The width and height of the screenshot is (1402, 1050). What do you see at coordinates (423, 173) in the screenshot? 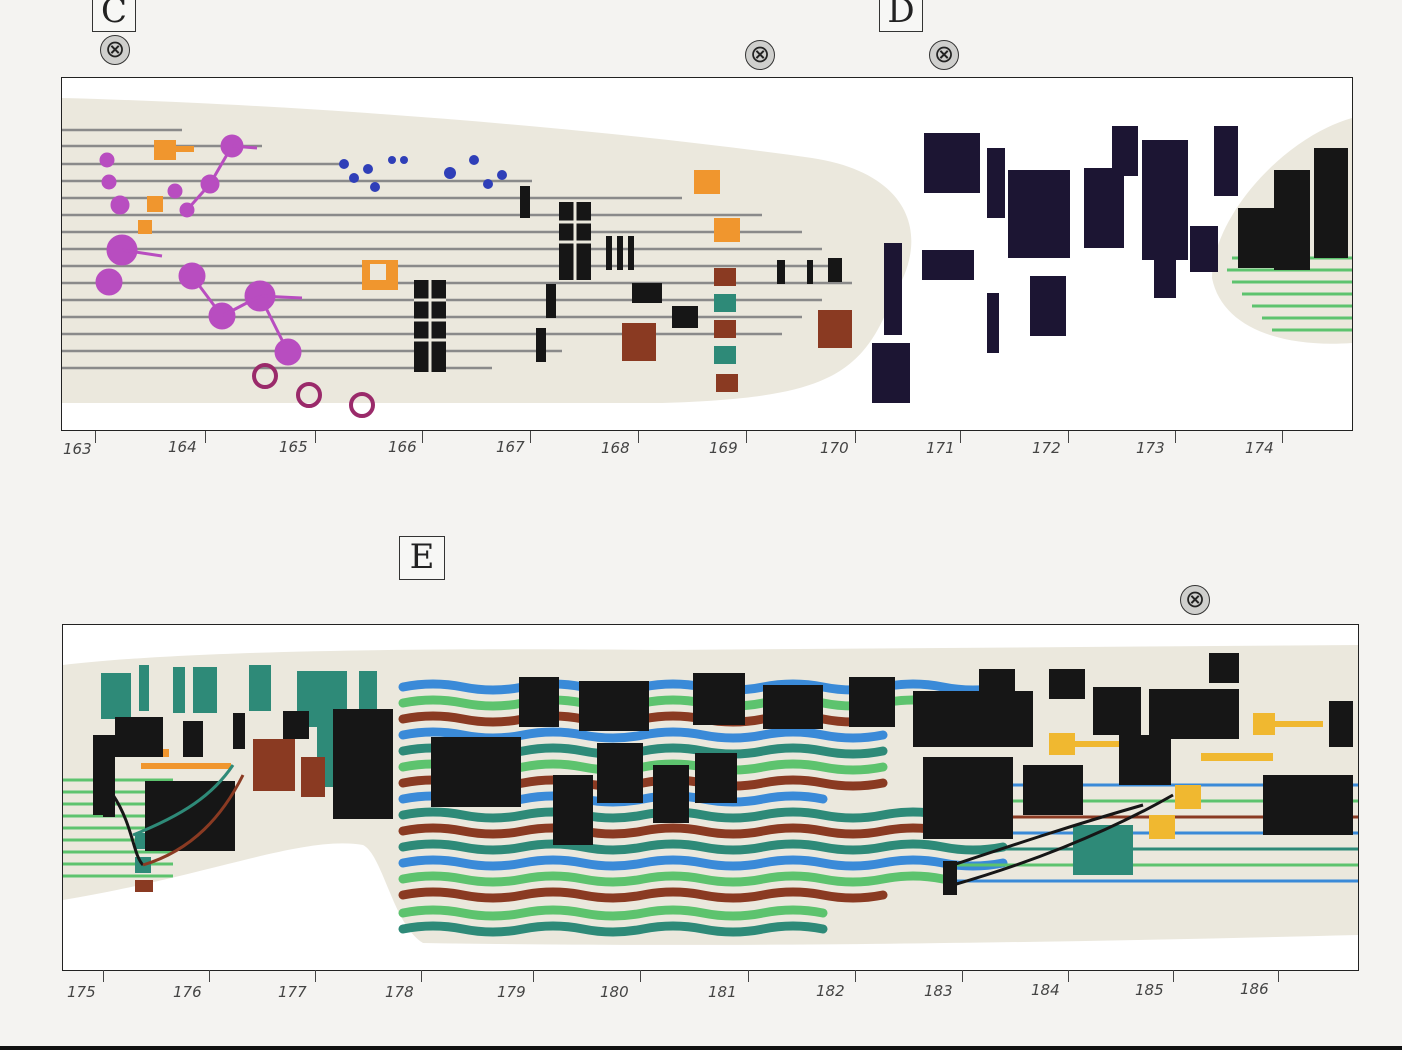
I see `blue-notes` at bounding box center [423, 173].